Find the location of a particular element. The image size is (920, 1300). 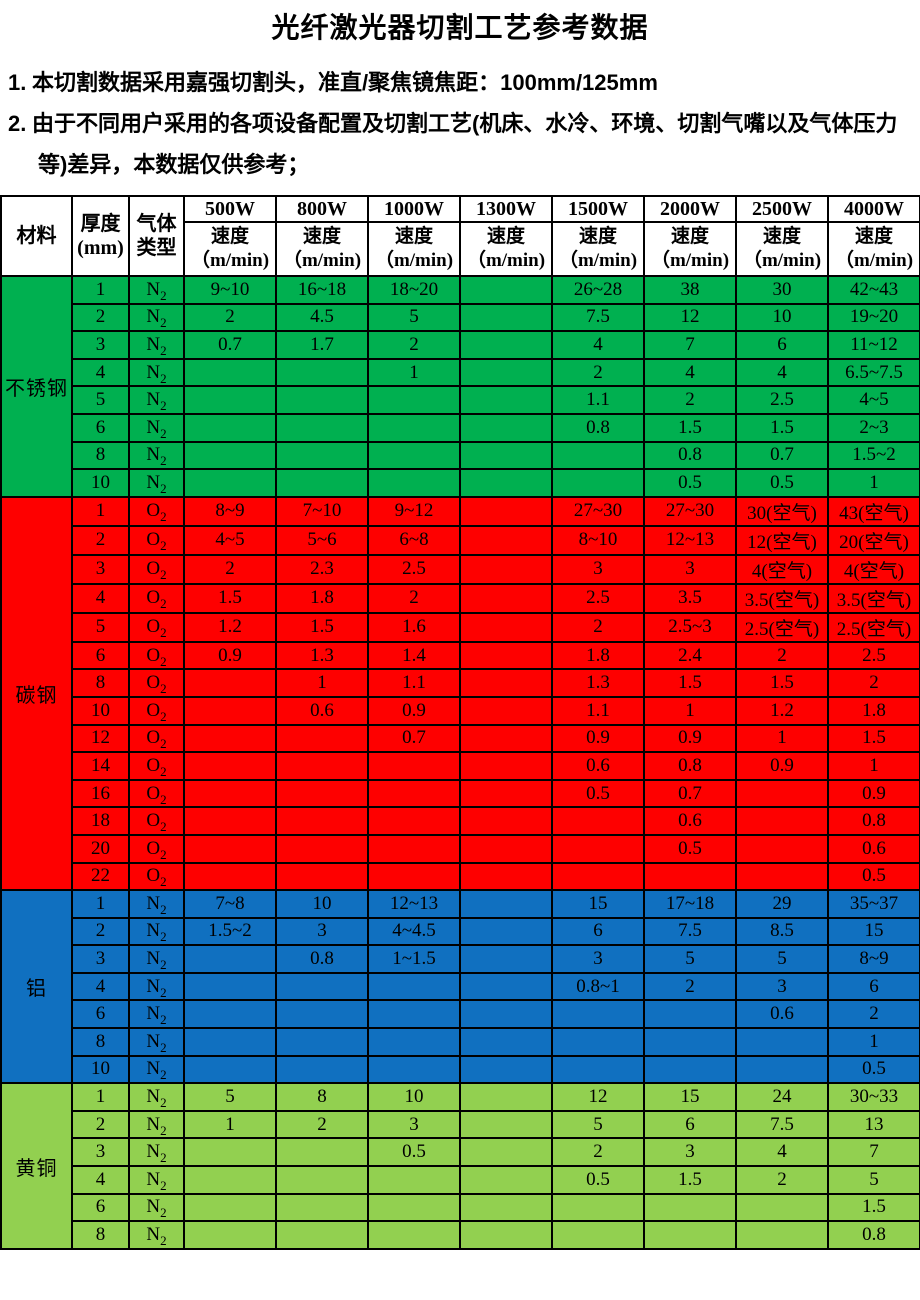

speed-cell: 6.5~7.5 is located at coordinates (873, 372).